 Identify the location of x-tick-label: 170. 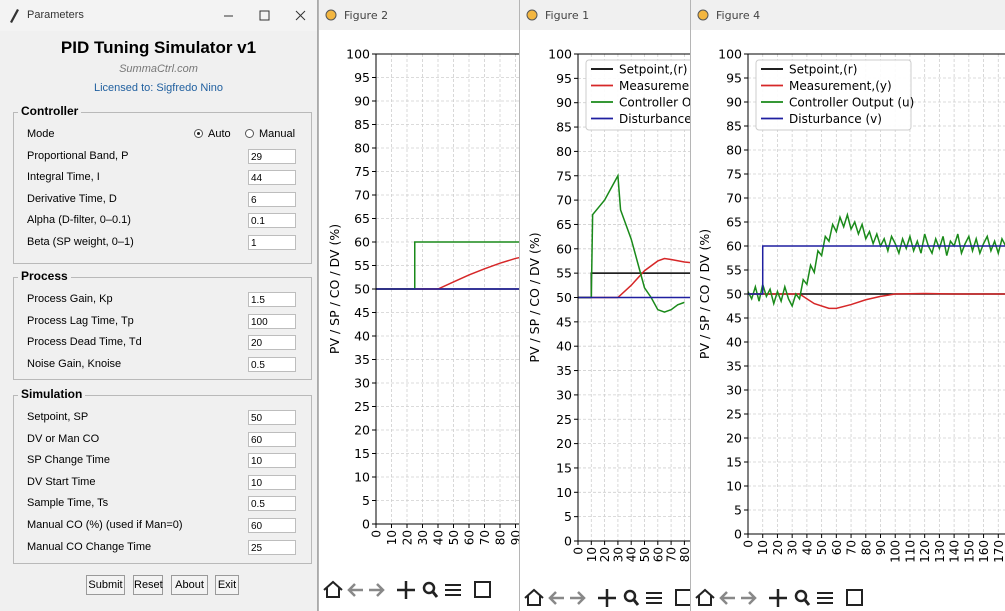
(998, 551).